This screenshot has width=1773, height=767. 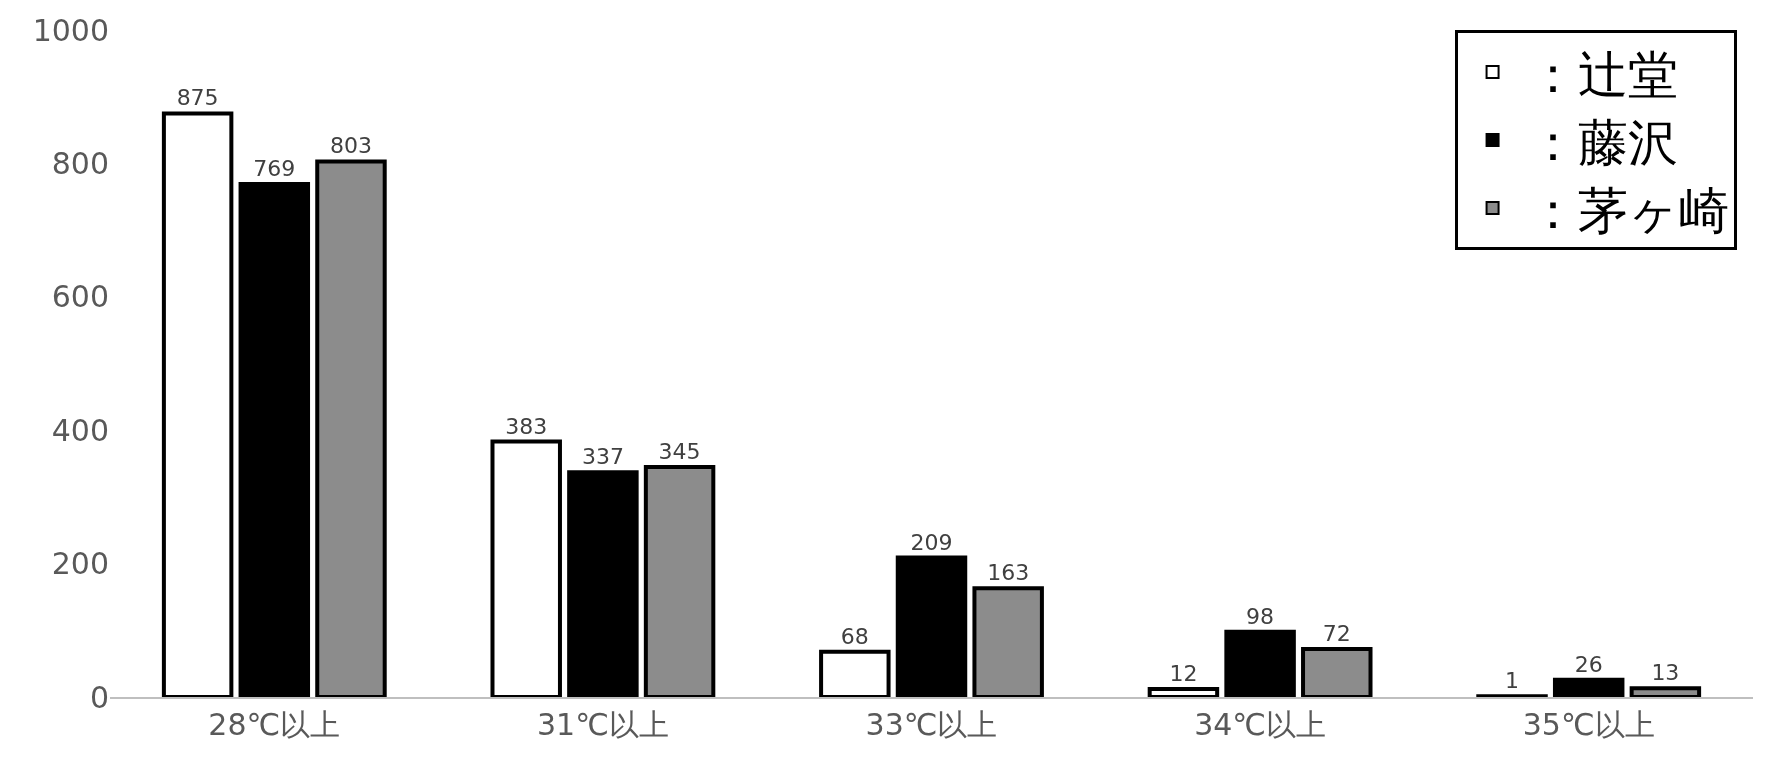 What do you see at coordinates (1665, 673) in the screenshot?
I see `data-label: 13` at bounding box center [1665, 673].